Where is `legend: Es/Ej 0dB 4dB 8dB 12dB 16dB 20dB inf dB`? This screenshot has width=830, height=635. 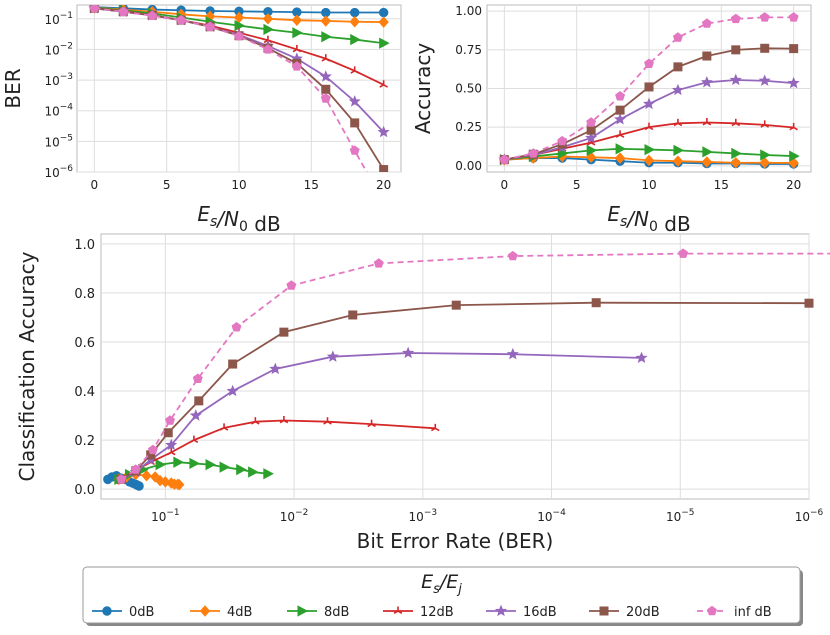
legend: Es/Ej 0dB 4dB 8dB 12dB 16dB 20dB inf dB is located at coordinates (442, 596).